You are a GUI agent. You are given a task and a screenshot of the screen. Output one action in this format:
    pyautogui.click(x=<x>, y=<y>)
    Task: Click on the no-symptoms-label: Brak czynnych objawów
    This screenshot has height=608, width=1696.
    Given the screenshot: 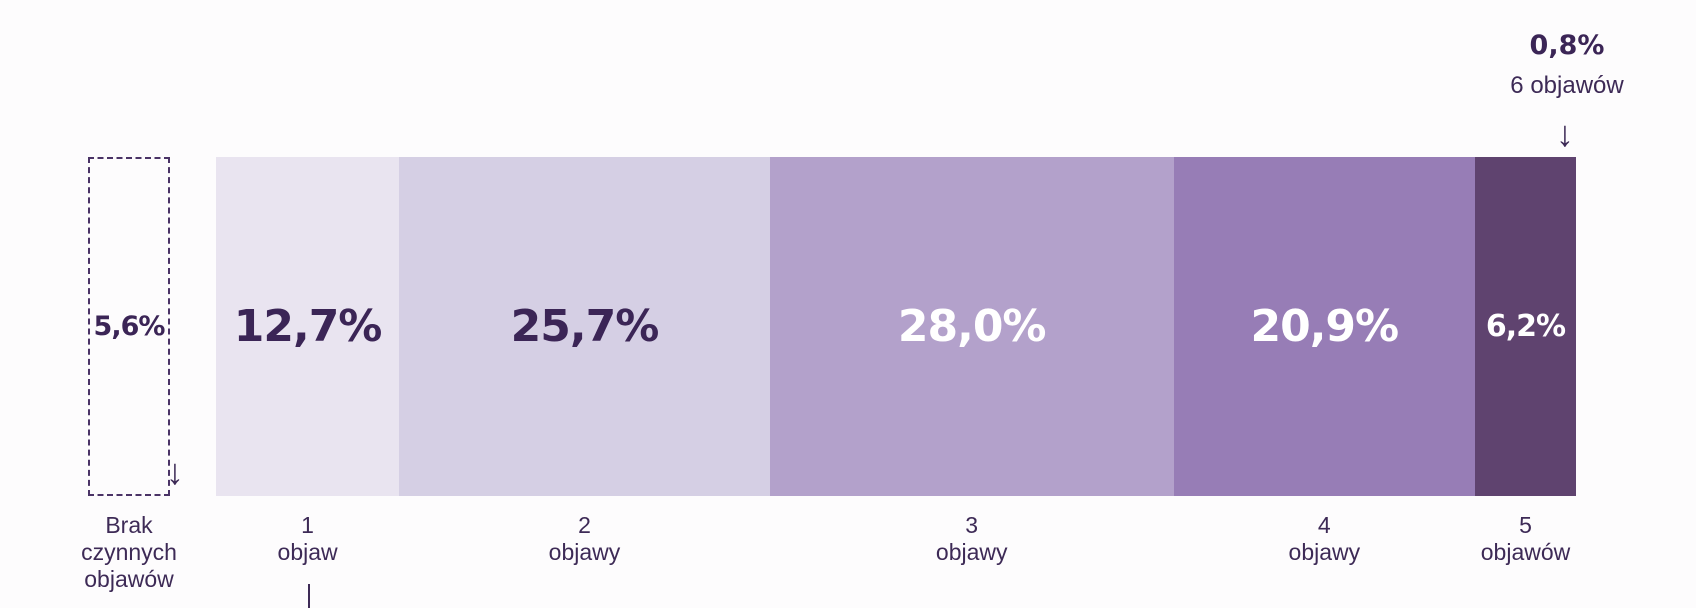 What is the action you would take?
    pyautogui.click(x=129, y=552)
    